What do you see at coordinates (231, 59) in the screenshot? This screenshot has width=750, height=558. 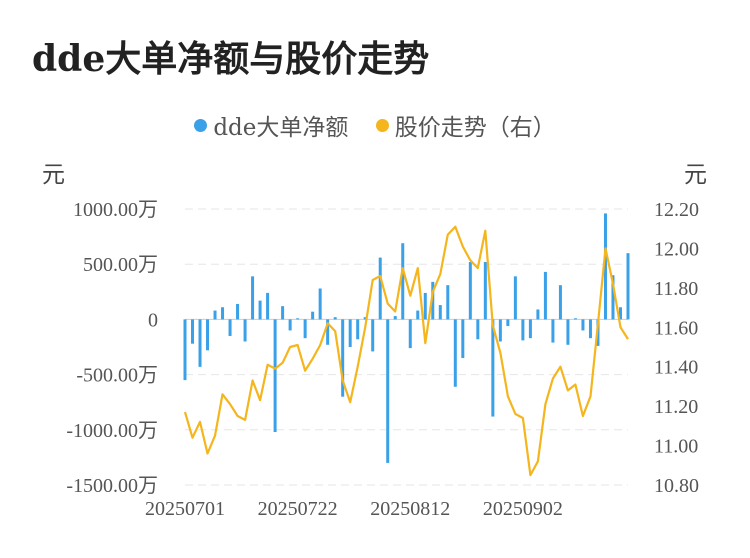 I see `chart-title: dde大单净额与股价走势` at bounding box center [231, 59].